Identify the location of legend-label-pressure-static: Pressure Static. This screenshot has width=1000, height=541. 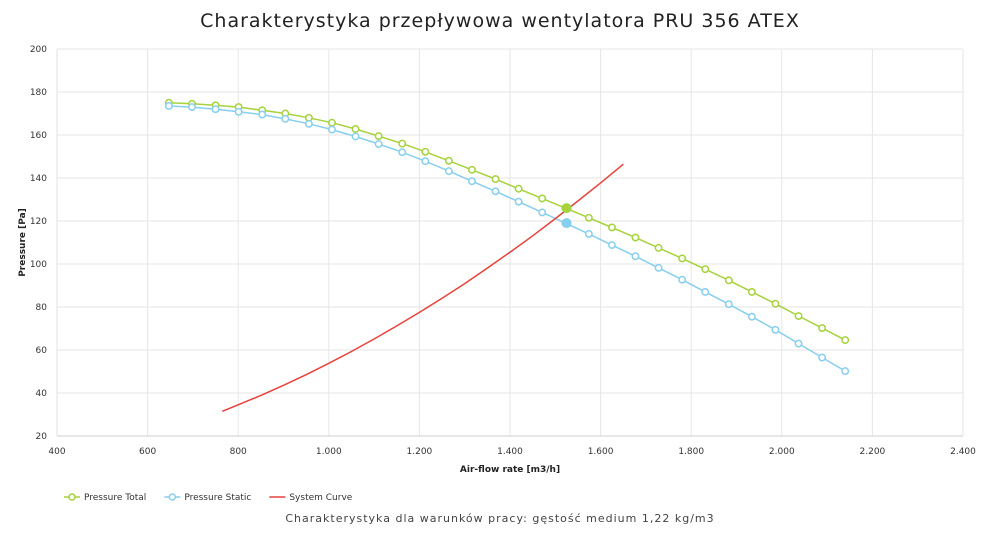
(217, 498).